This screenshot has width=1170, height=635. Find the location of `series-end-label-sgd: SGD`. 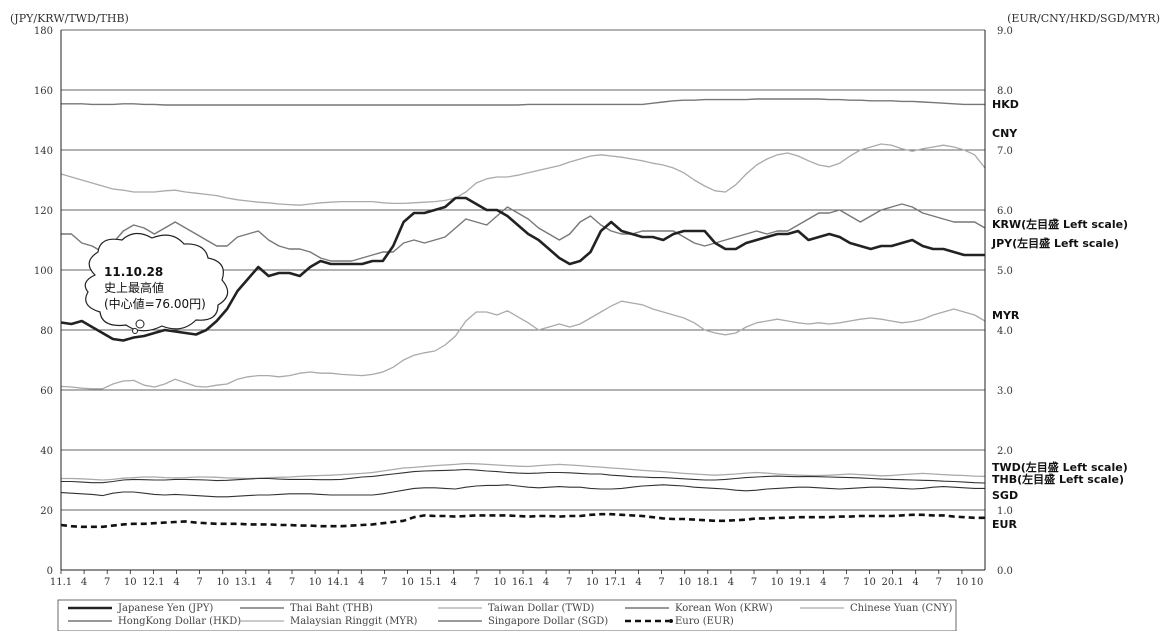

series-end-label-sgd: SGD is located at coordinates (1005, 495).